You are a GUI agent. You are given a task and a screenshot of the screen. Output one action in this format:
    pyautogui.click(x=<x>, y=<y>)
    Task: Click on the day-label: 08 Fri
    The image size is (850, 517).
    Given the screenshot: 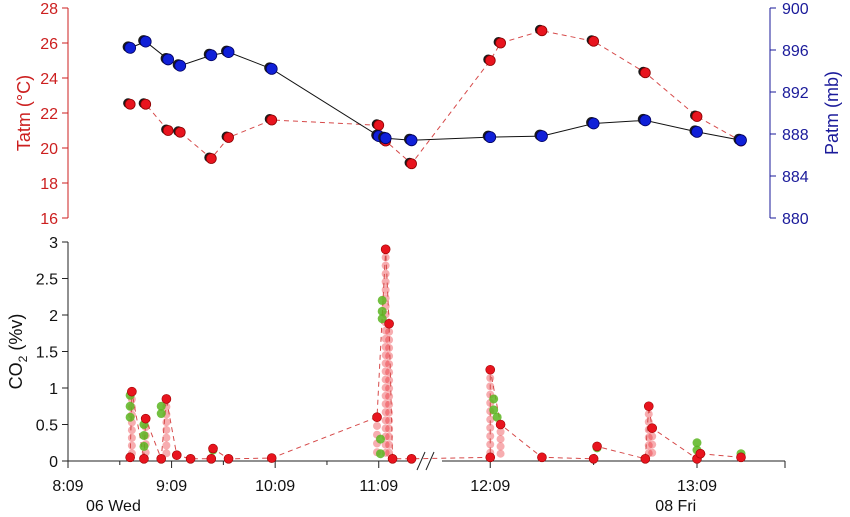 What is the action you would take?
    pyautogui.click(x=675, y=506)
    